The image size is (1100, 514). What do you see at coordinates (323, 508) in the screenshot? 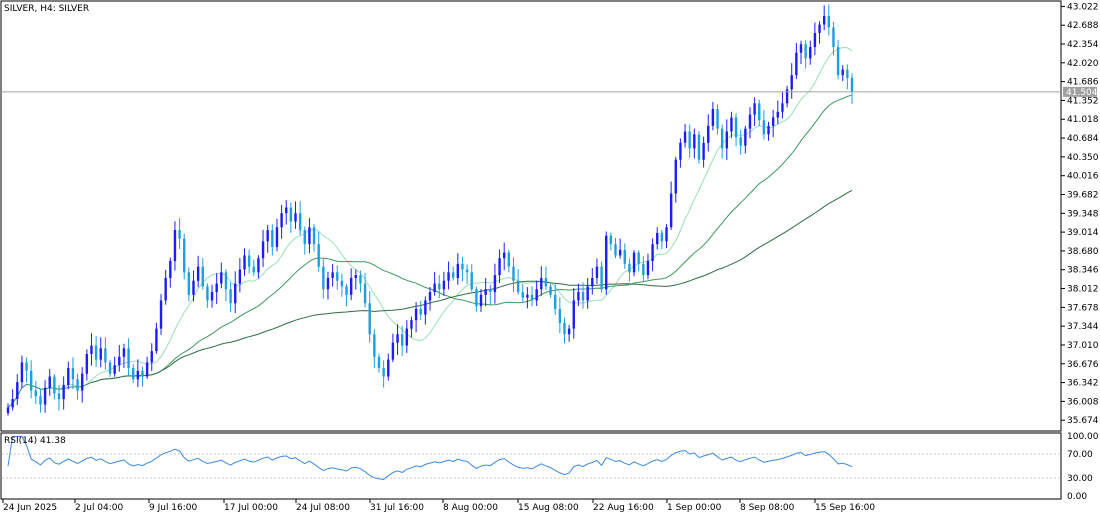
I see `time-tick-label: 24 Jul 08:00` at bounding box center [323, 508].